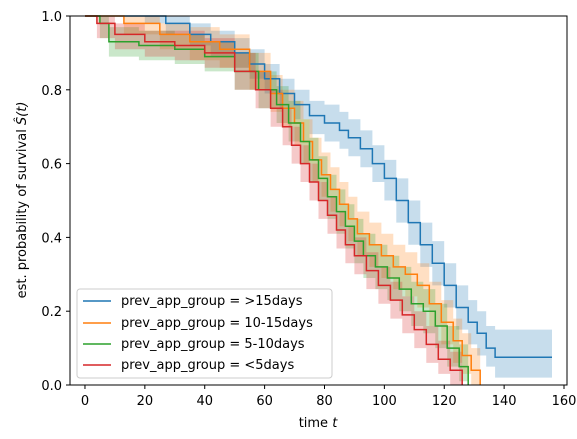 This screenshot has width=577, height=439. I want to click on x-axis-label: time t, so click(319, 423).